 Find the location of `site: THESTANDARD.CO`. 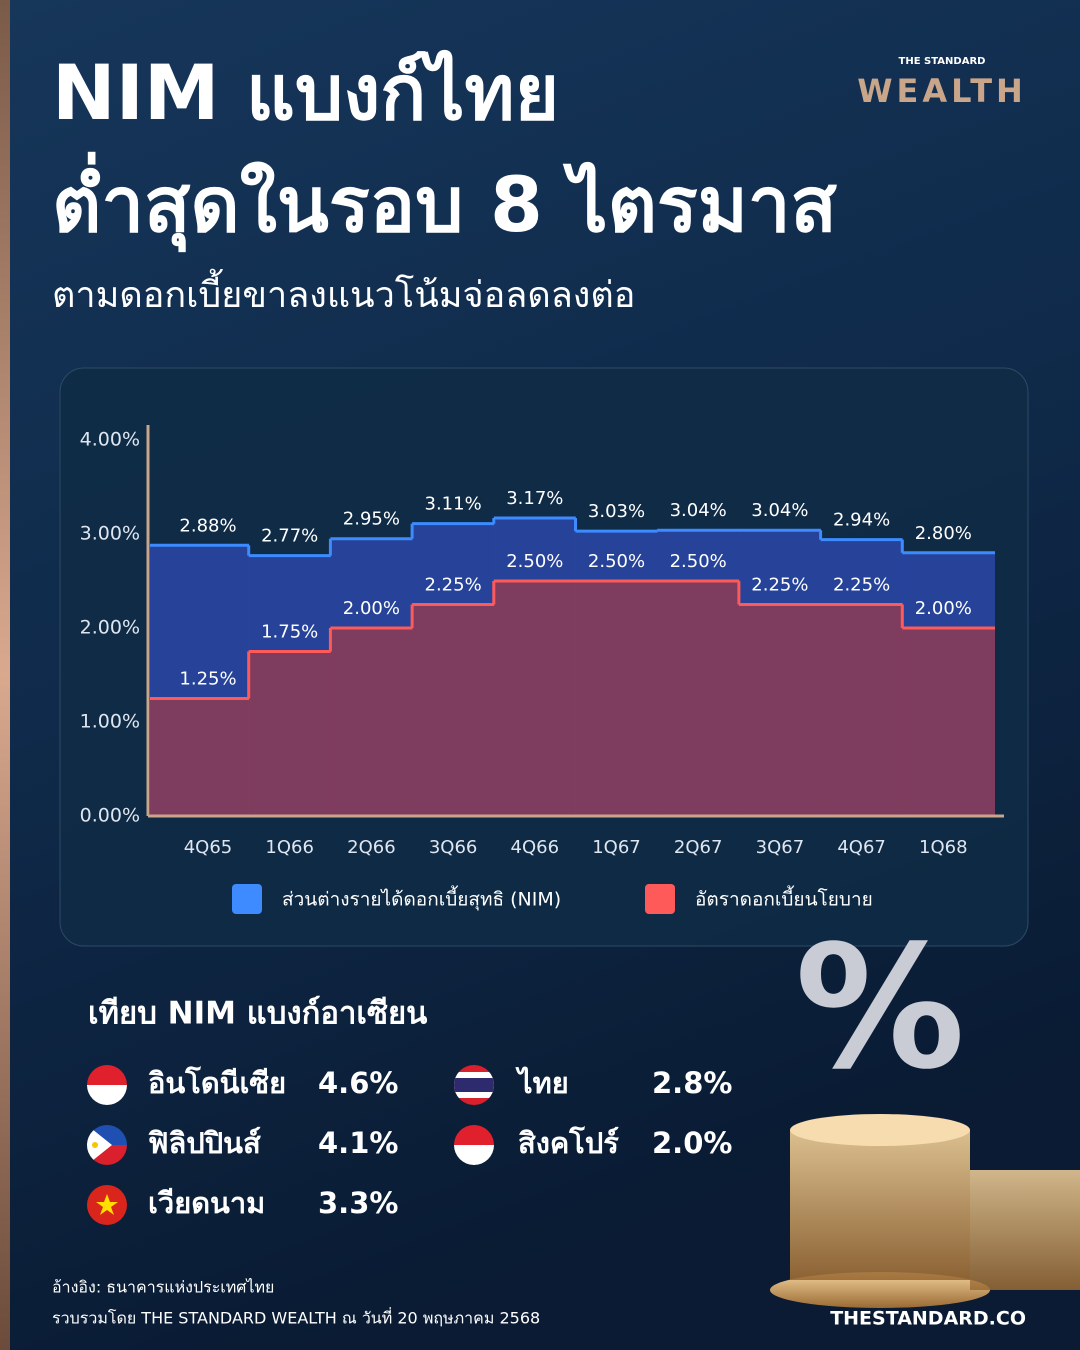

site: THESTANDARD.CO is located at coordinates (928, 1319).